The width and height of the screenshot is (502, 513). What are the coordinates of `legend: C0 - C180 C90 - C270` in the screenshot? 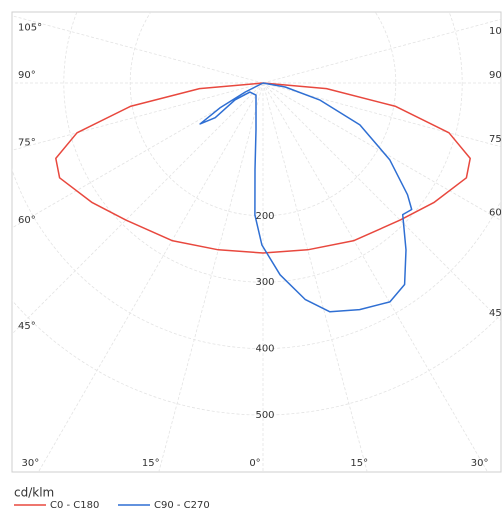 It's located at (112, 505).